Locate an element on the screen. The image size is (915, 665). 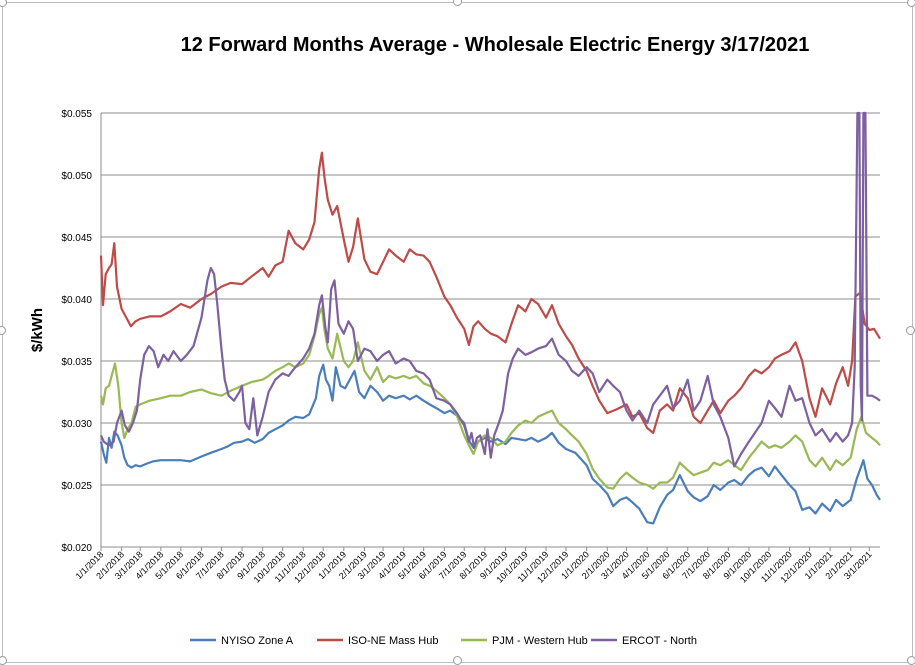
legend-label: ISO-NE Mass Hub is located at coordinates (393, 641).